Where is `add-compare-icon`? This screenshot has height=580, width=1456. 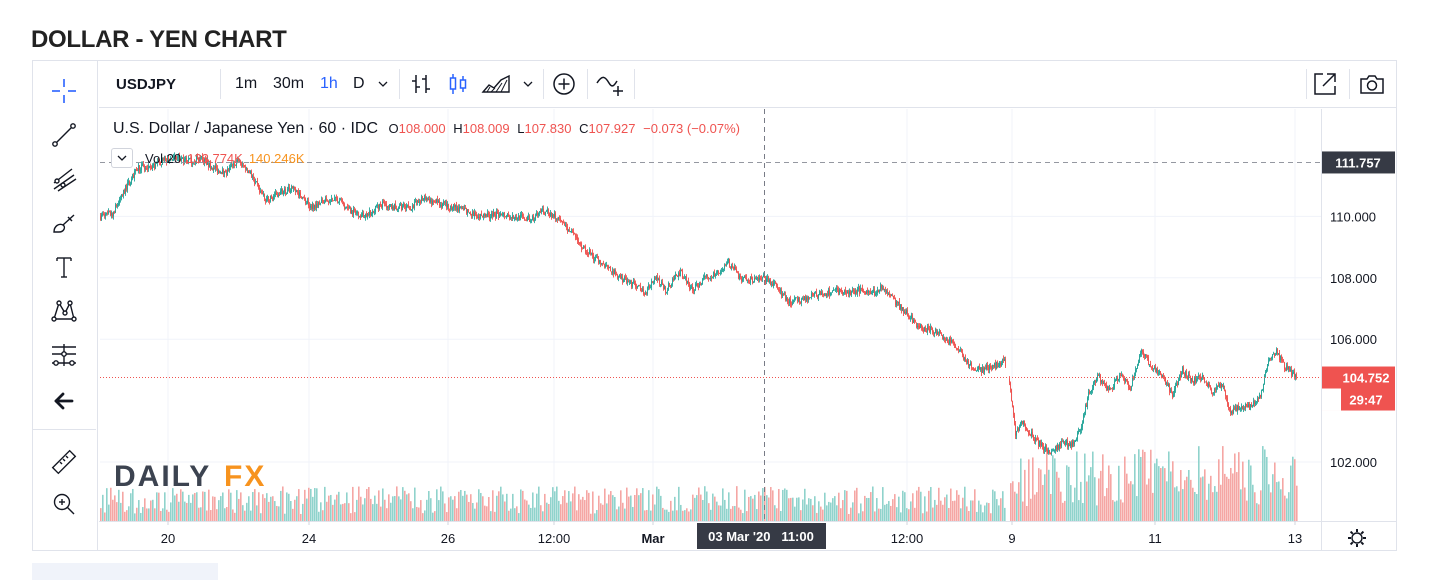
add-compare-icon is located at coordinates (564, 84).